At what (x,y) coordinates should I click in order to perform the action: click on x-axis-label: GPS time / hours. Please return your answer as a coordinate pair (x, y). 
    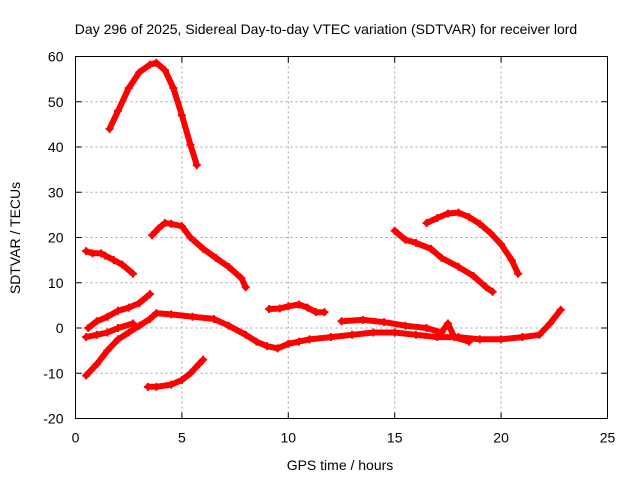
    Looking at the image, I should click on (340, 465).